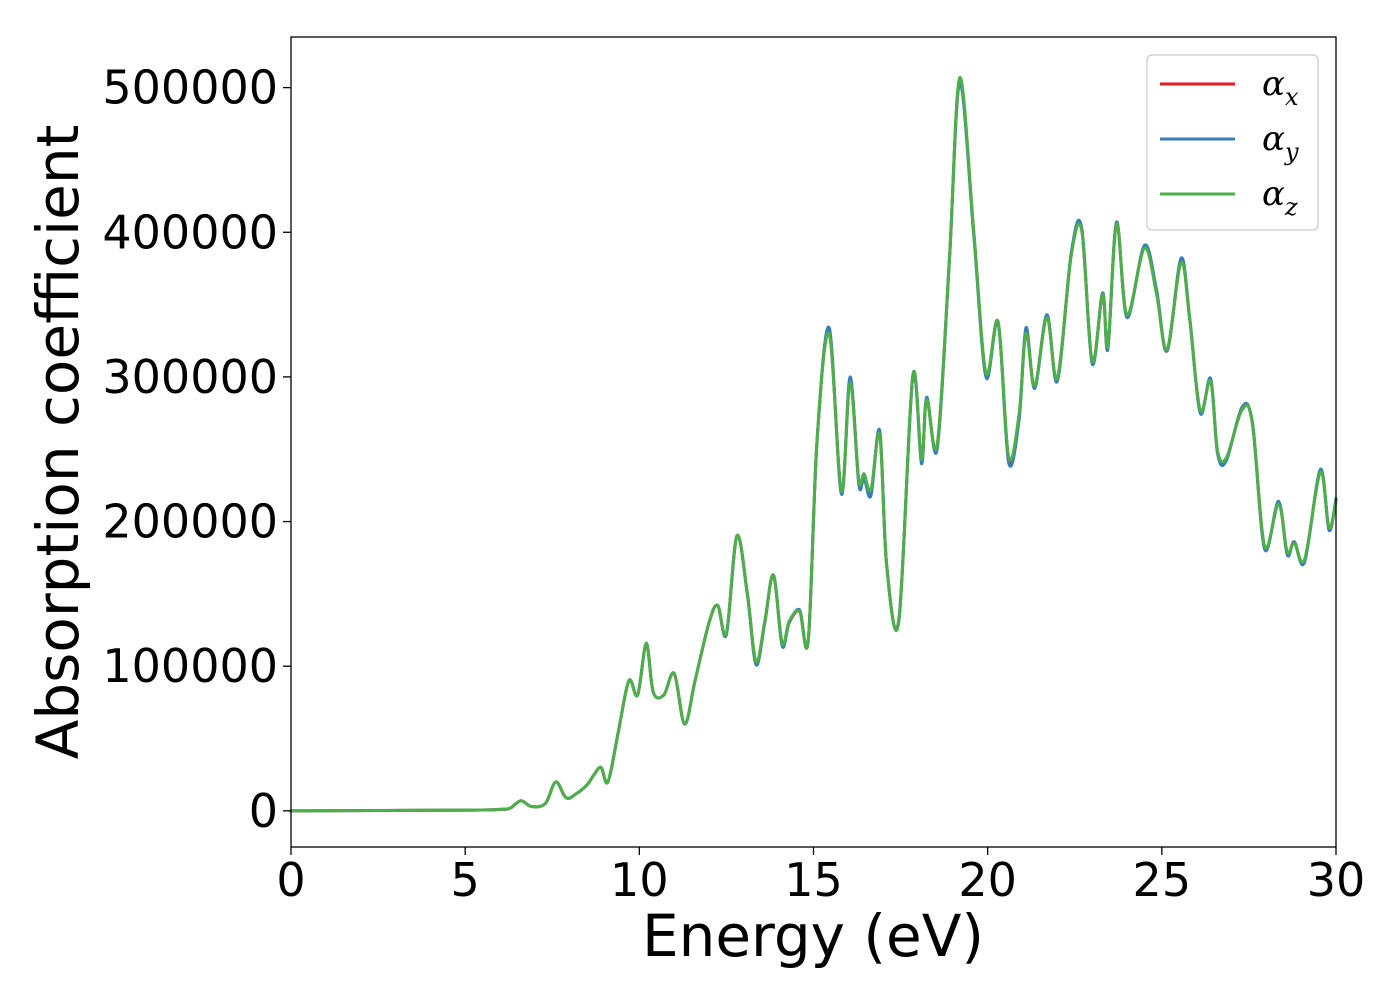 This screenshot has width=1400, height=1000. Describe the element at coordinates (58, 442) in the screenshot. I see `y-axis-title: Absorption coefficient` at that location.